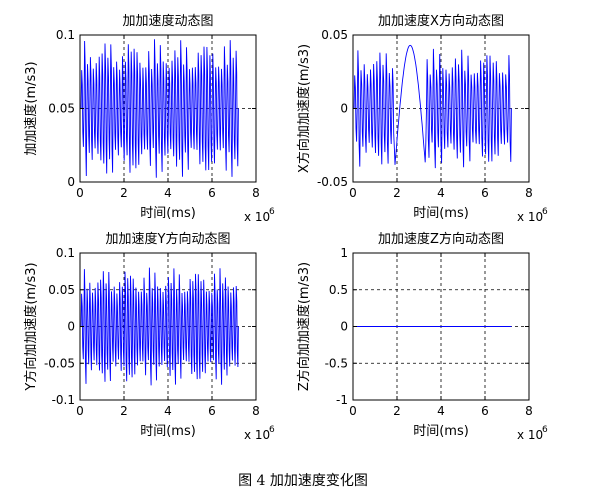 The height and width of the screenshot is (499, 606). Describe the element at coordinates (304, 108) in the screenshot. I see `y-axis-label: X方向加加速度(m/s3)` at that location.